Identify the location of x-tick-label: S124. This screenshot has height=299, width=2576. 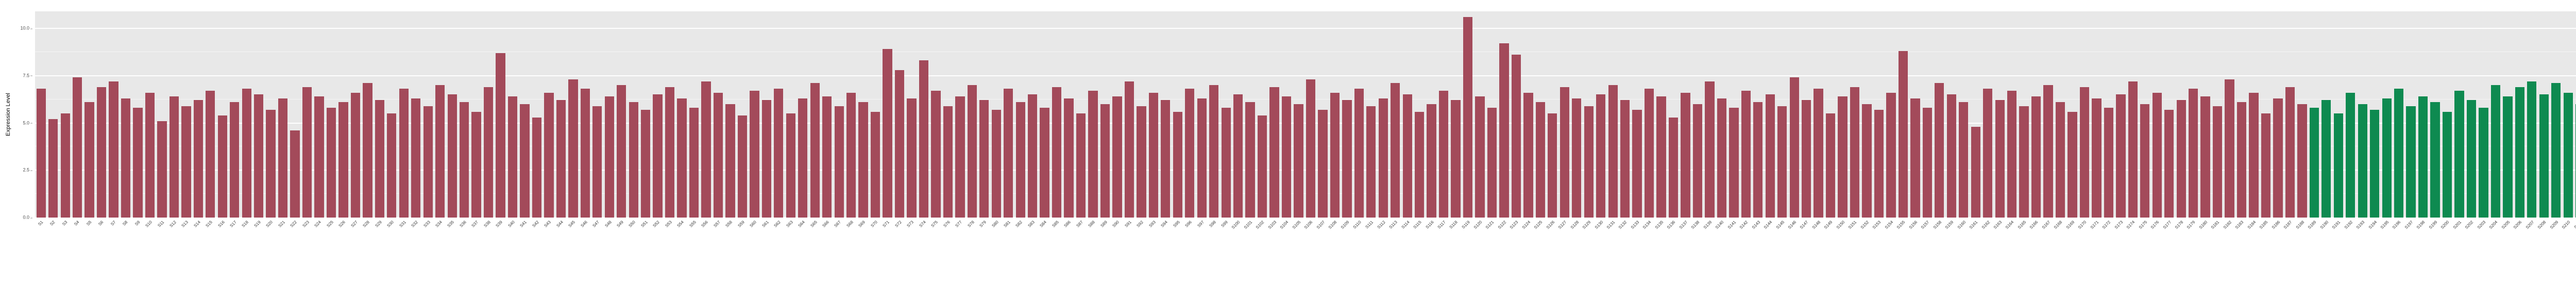
(1527, 225).